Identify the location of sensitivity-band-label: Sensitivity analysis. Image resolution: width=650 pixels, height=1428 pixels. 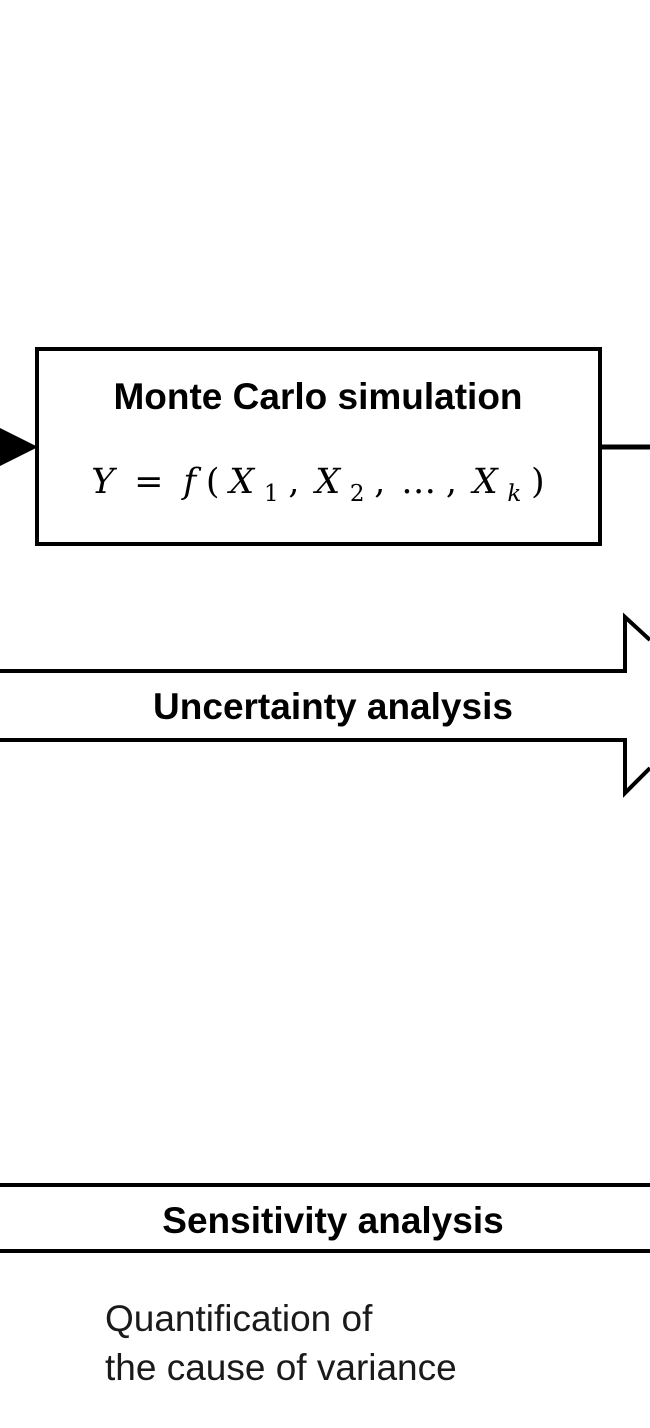
(332, 1220).